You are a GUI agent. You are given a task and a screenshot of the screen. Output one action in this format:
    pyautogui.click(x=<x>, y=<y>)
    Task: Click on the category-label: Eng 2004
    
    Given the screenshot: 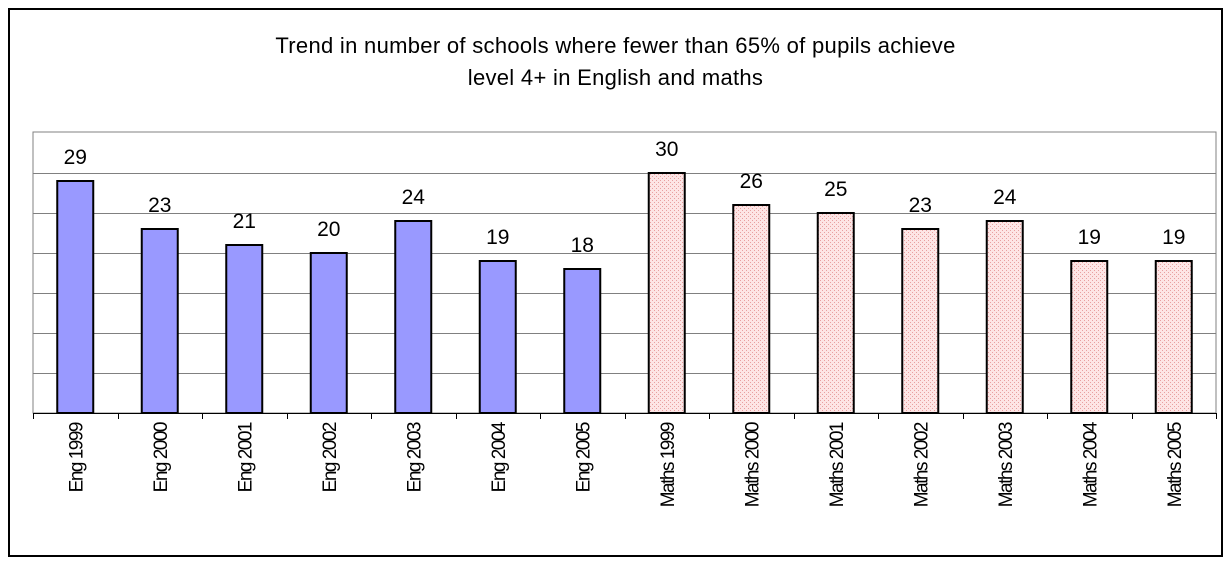 What is the action you would take?
    pyautogui.click(x=499, y=456)
    